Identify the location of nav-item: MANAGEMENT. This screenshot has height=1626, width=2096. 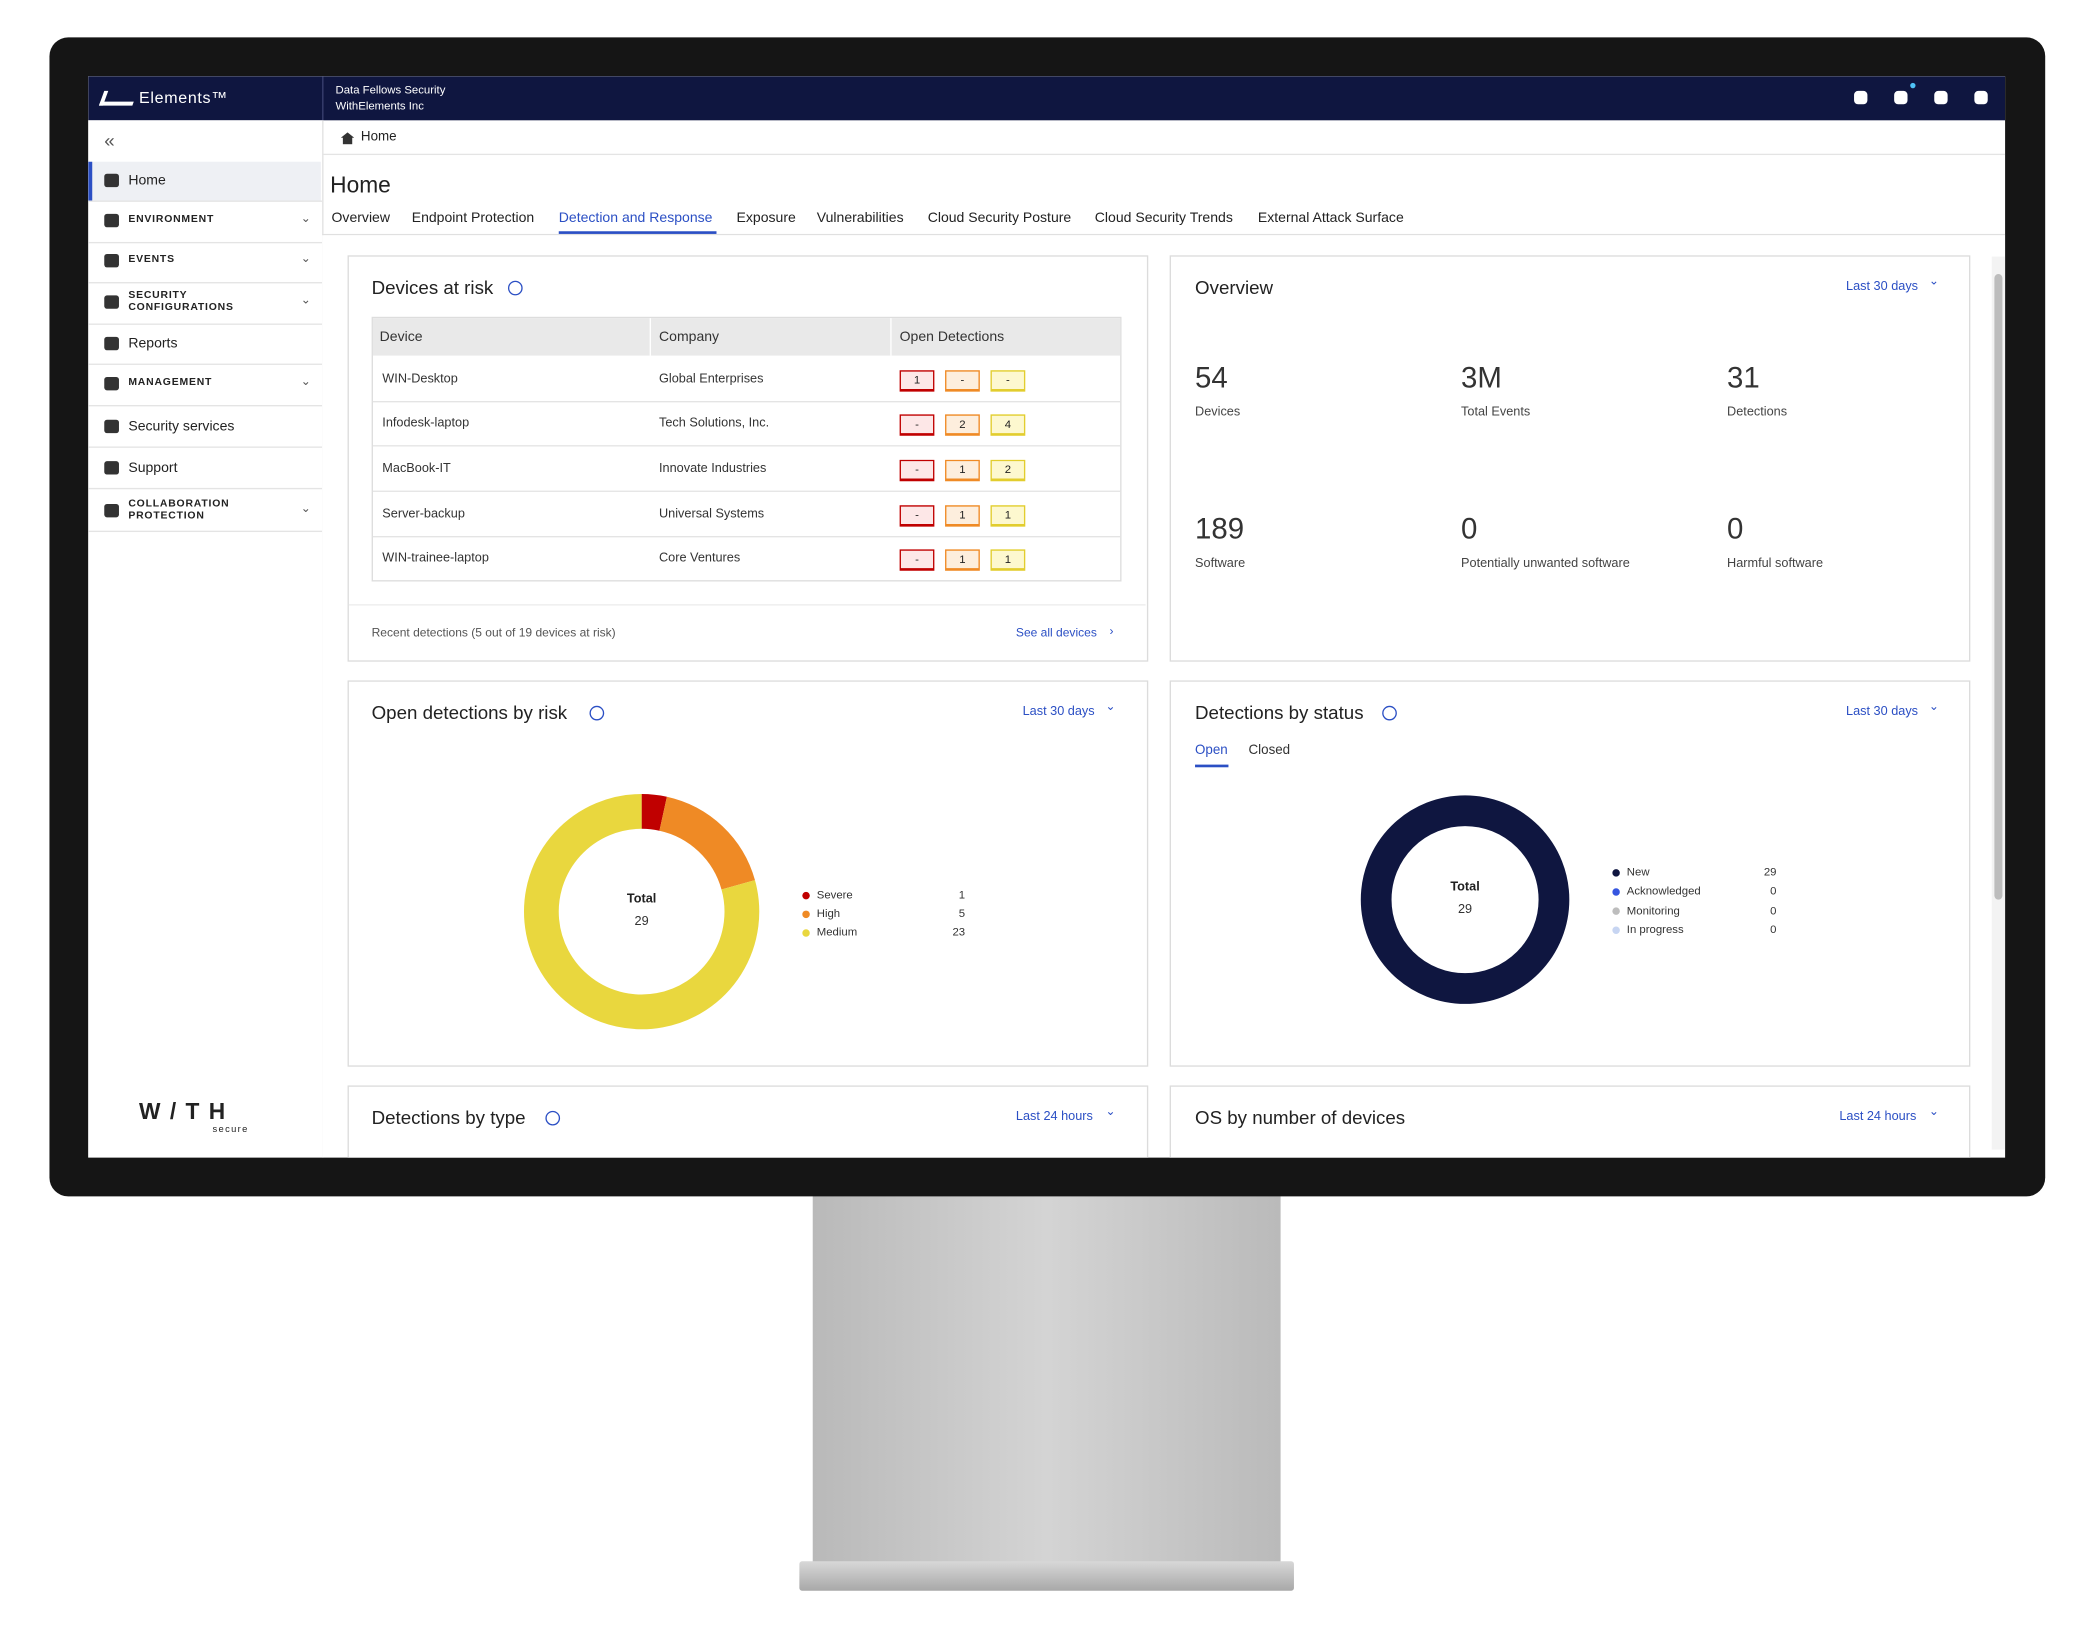
(170, 381).